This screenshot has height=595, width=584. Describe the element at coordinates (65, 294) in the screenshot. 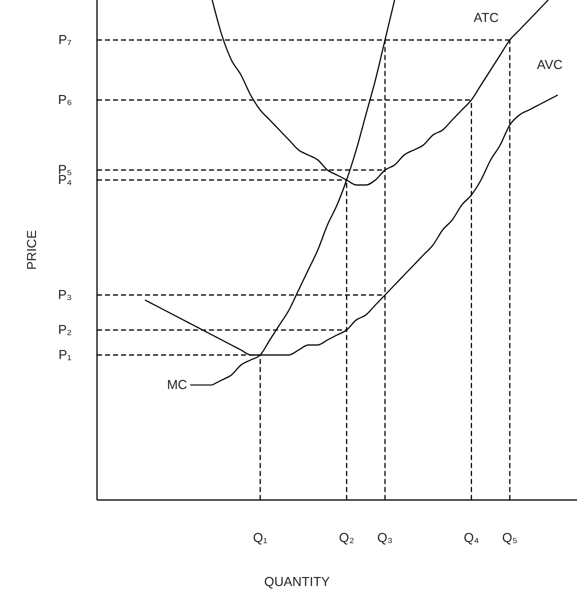

I see `series-label: P₃` at that location.